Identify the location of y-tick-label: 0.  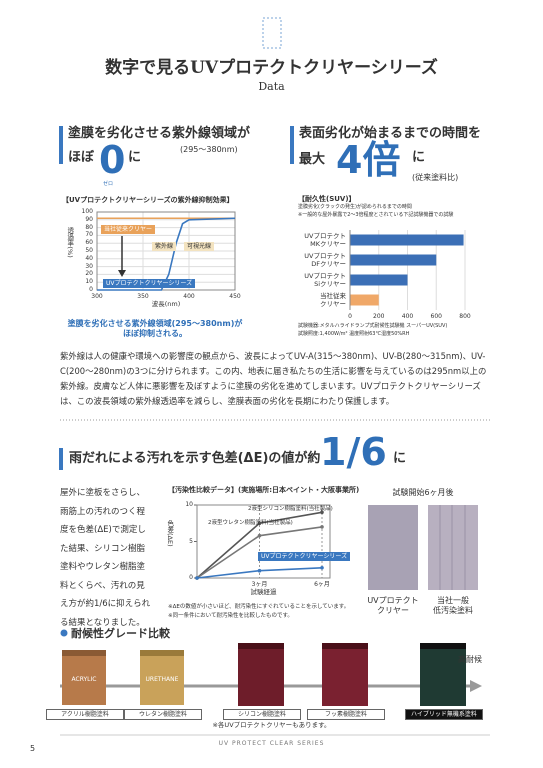
(91, 289).